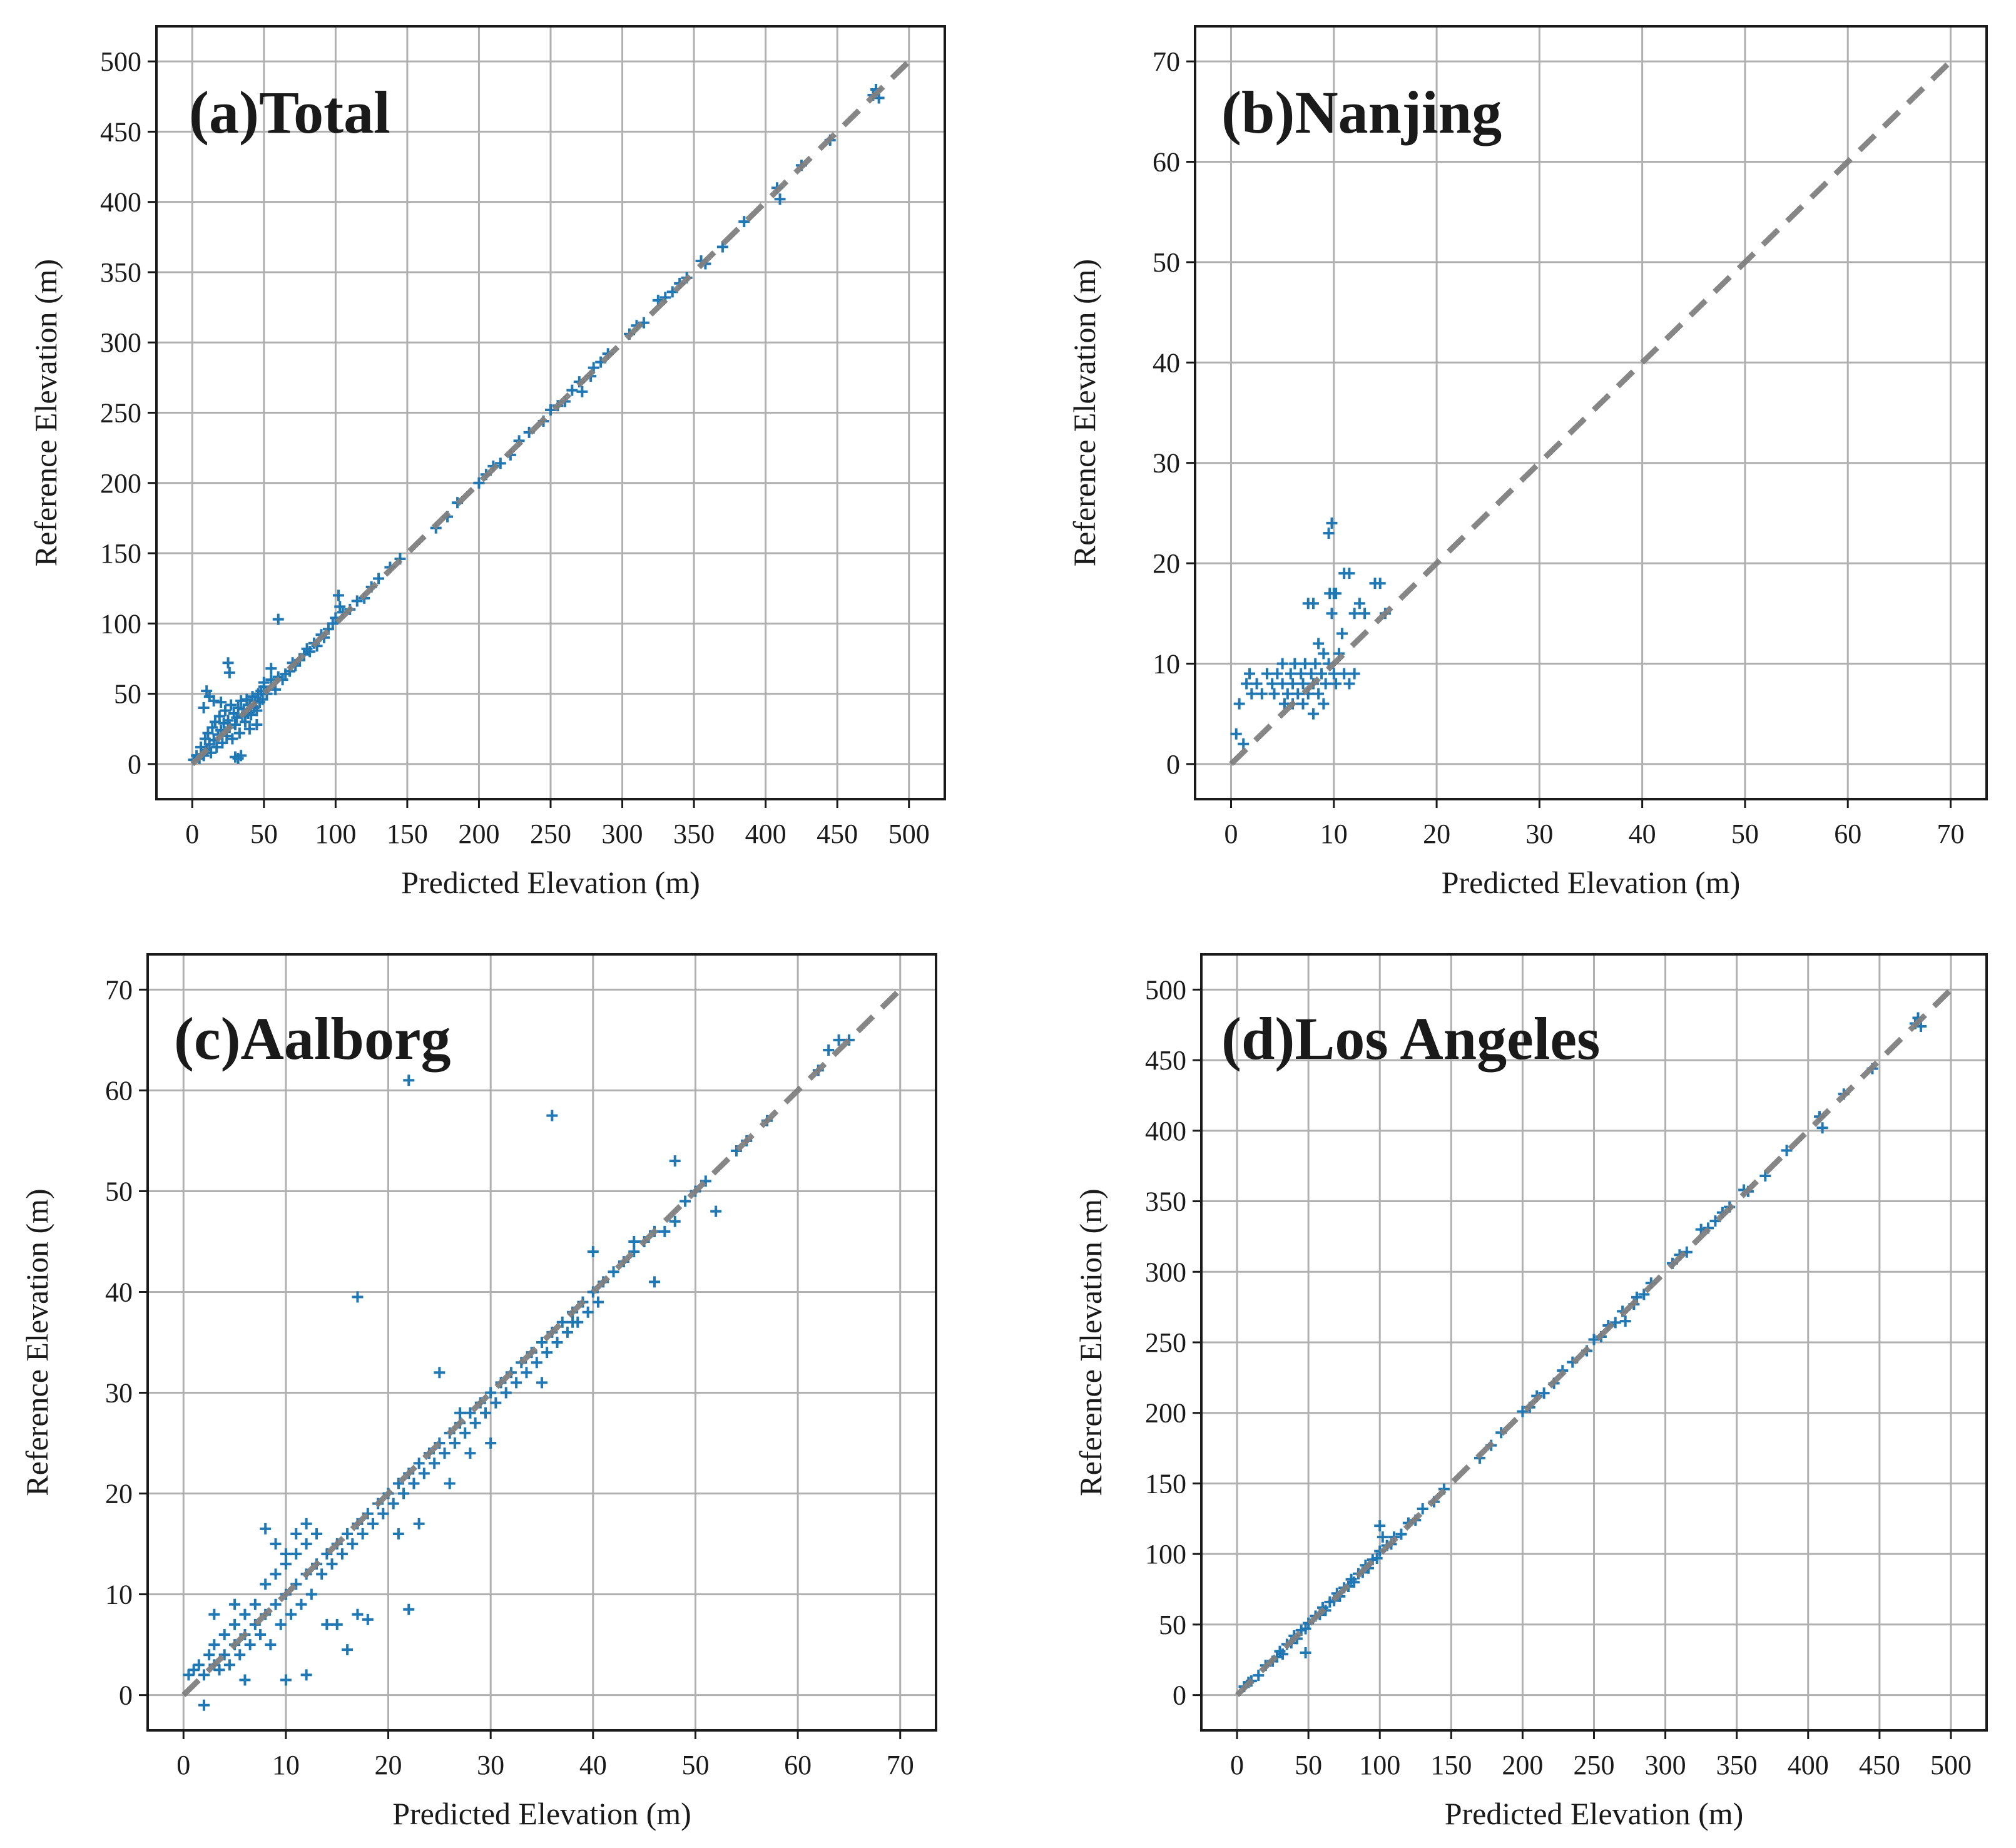 Image resolution: width=2016 pixels, height=1848 pixels. Describe the element at coordinates (1166, 563) in the screenshot. I see `y-tick-label: 20` at that location.